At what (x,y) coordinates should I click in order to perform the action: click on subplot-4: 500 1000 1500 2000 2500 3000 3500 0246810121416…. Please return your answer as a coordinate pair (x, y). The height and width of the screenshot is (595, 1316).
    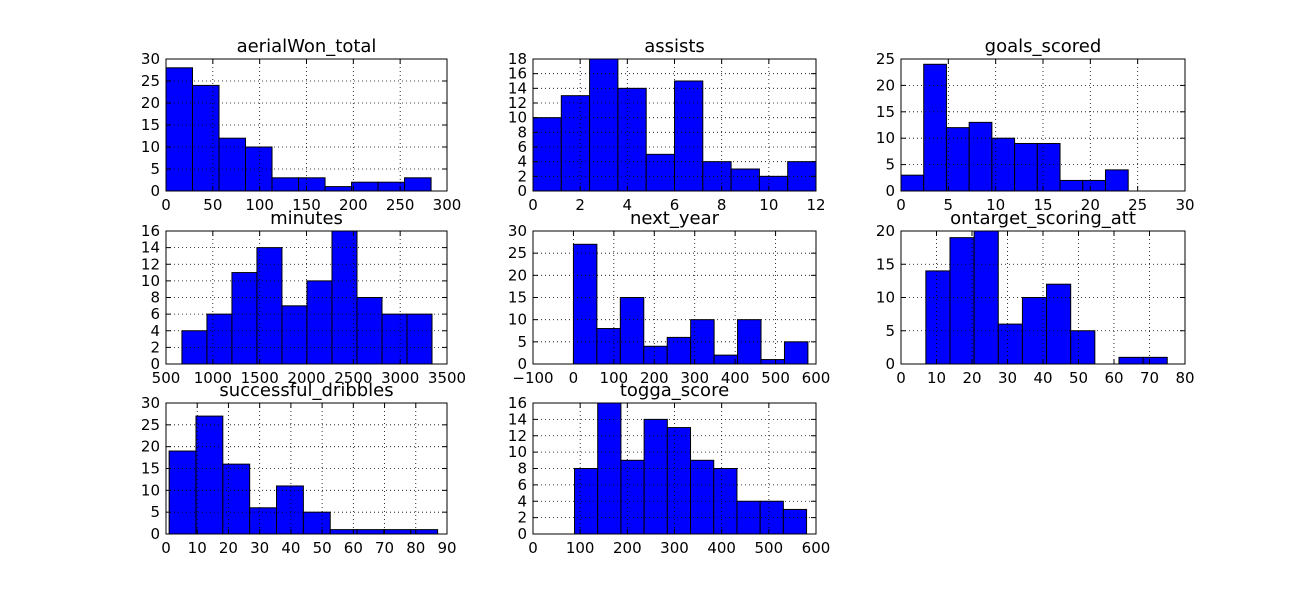
    Looking at the image, I should click on (303, 297).